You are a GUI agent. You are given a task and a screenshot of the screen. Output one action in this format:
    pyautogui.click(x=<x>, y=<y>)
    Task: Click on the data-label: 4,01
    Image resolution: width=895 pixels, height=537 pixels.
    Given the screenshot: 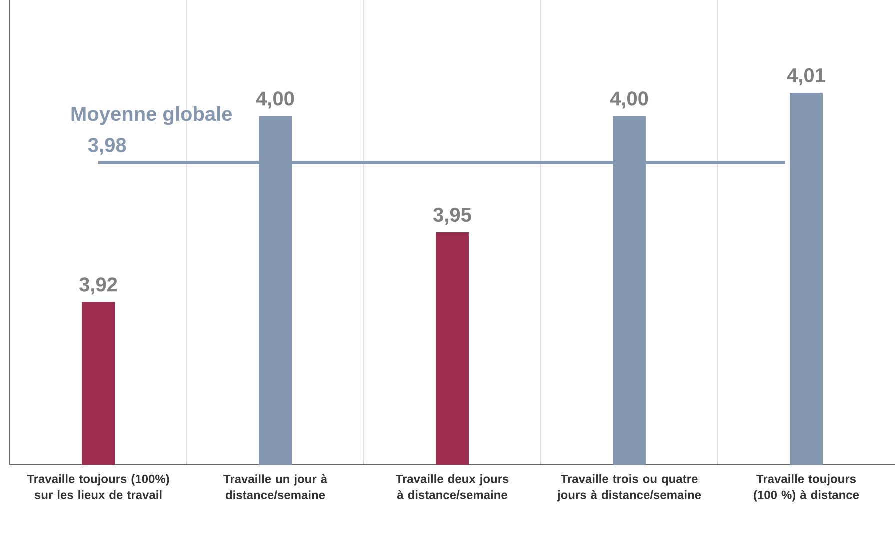 What is the action you would take?
    pyautogui.click(x=806, y=77)
    